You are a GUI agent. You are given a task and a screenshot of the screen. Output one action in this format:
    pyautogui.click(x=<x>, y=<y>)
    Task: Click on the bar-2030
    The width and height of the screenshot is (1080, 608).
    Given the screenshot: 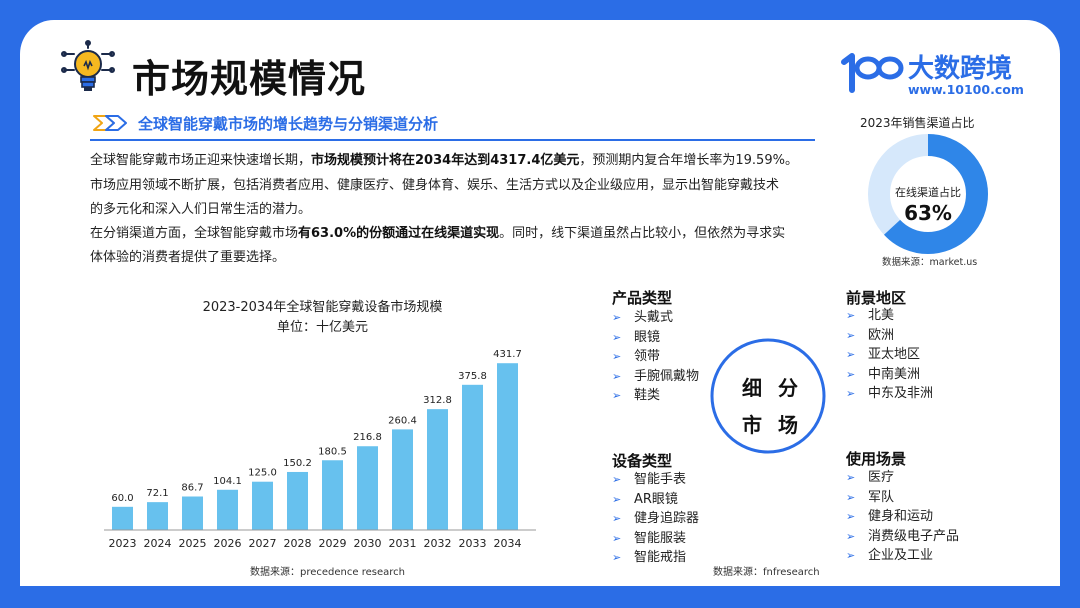 What is the action you would take?
    pyautogui.click(x=367, y=488)
    